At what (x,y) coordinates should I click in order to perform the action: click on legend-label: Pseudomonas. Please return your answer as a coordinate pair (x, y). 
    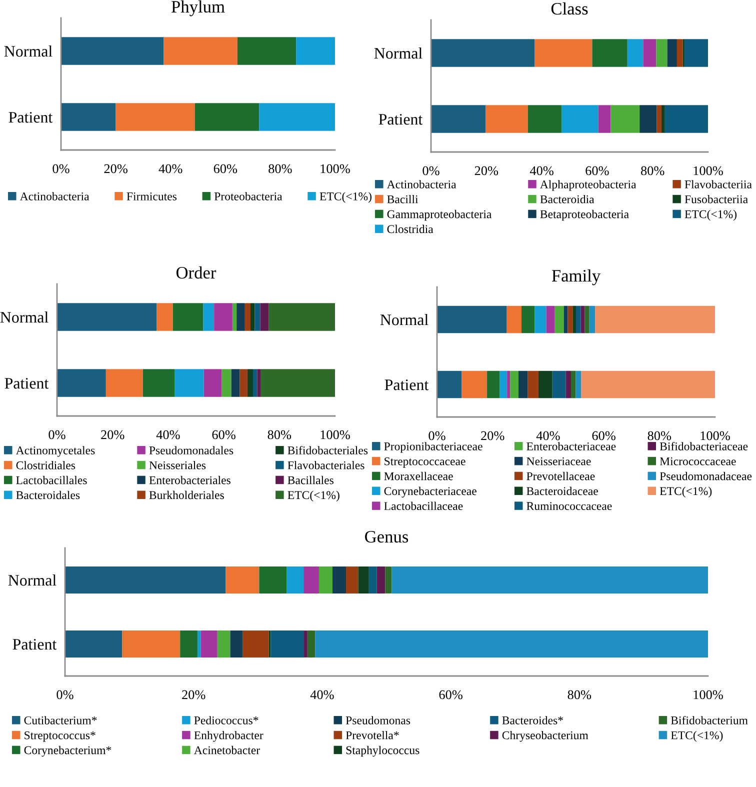
    Looking at the image, I should click on (378, 720).